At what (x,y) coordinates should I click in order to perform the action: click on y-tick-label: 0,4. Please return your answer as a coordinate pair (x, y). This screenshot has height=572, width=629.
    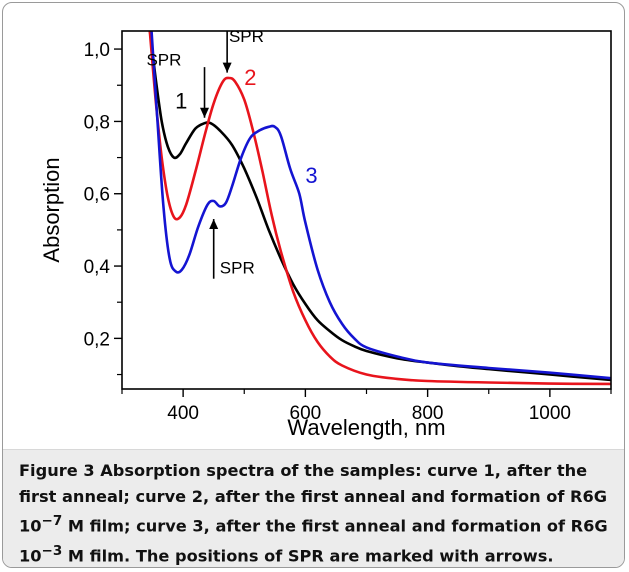
    Looking at the image, I should click on (97, 267).